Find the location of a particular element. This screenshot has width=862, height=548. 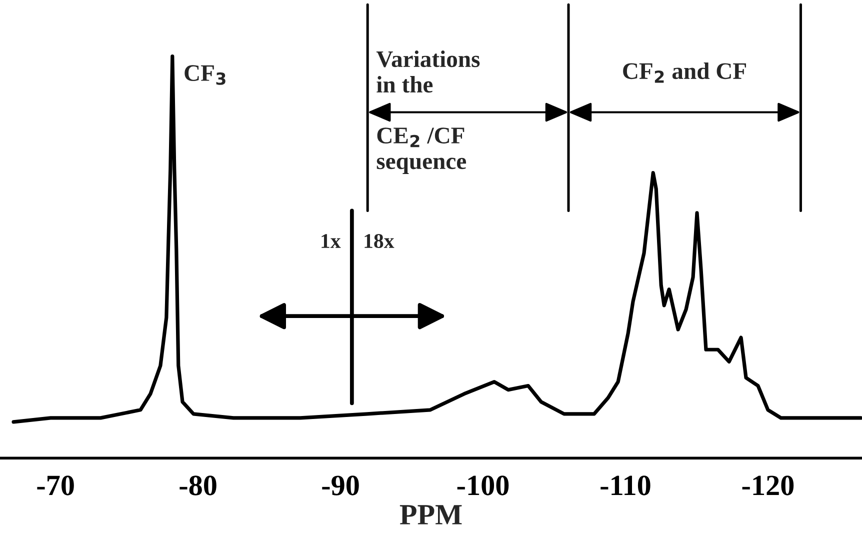

x-tick-label: -70 is located at coordinates (55, 486).